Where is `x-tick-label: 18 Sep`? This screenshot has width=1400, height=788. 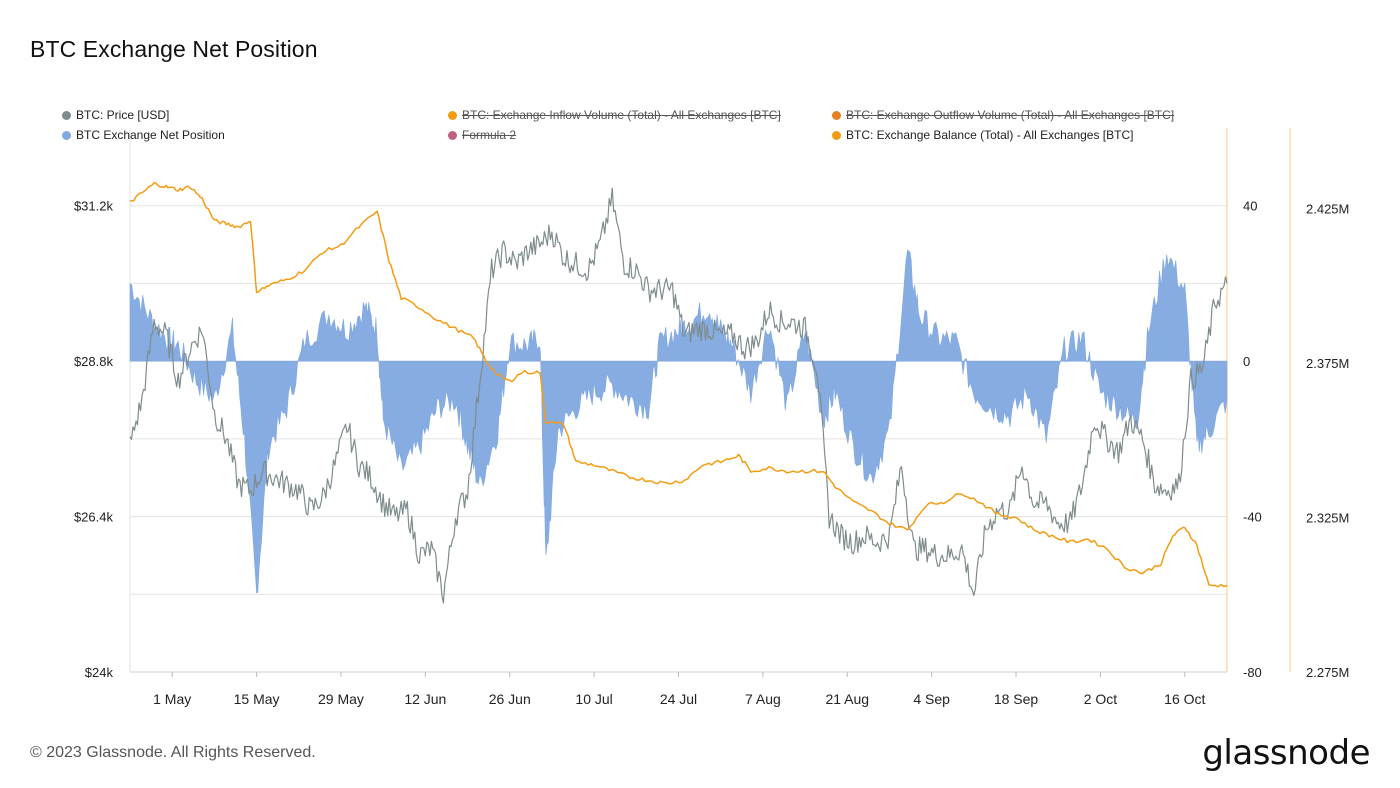 x-tick-label: 18 Sep is located at coordinates (1016, 699).